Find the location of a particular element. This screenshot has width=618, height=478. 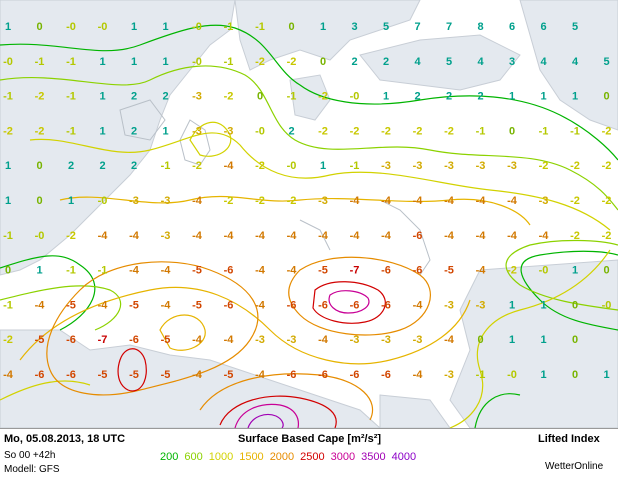

legend-item: 600 is located at coordinates (193, 457).